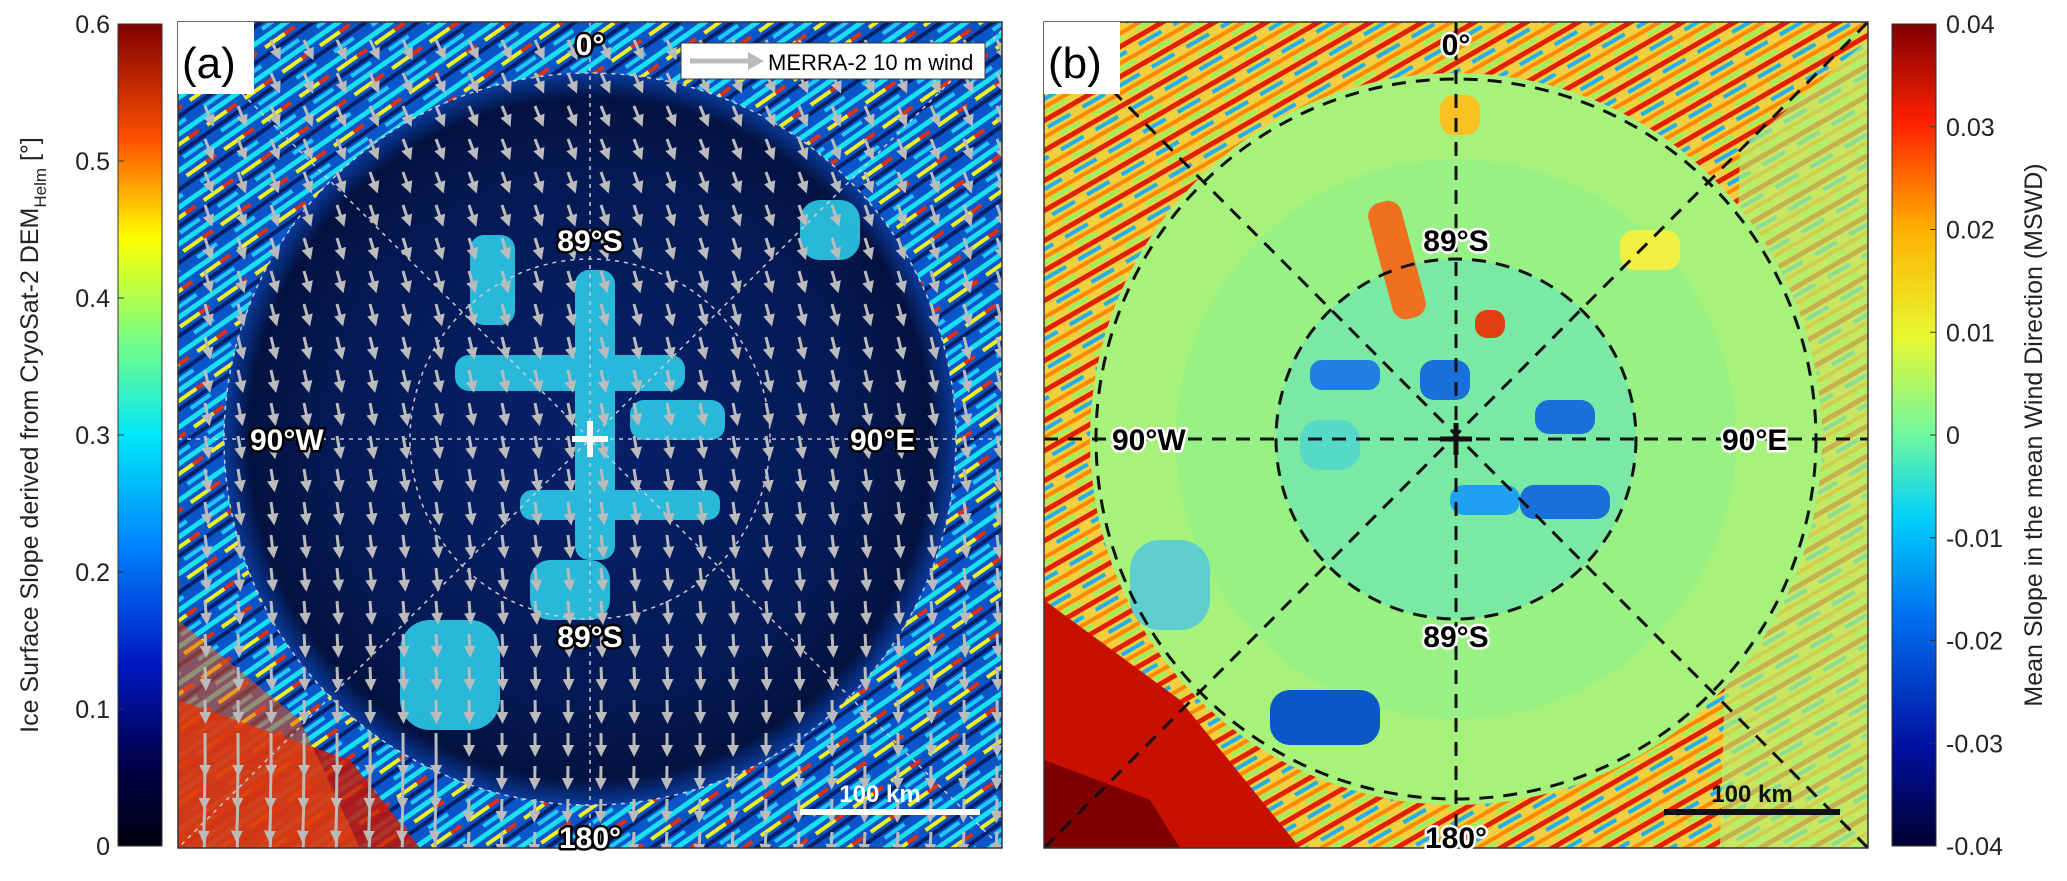  I want to click on colorbar-tick-label: -0.03, so click(1974, 744).